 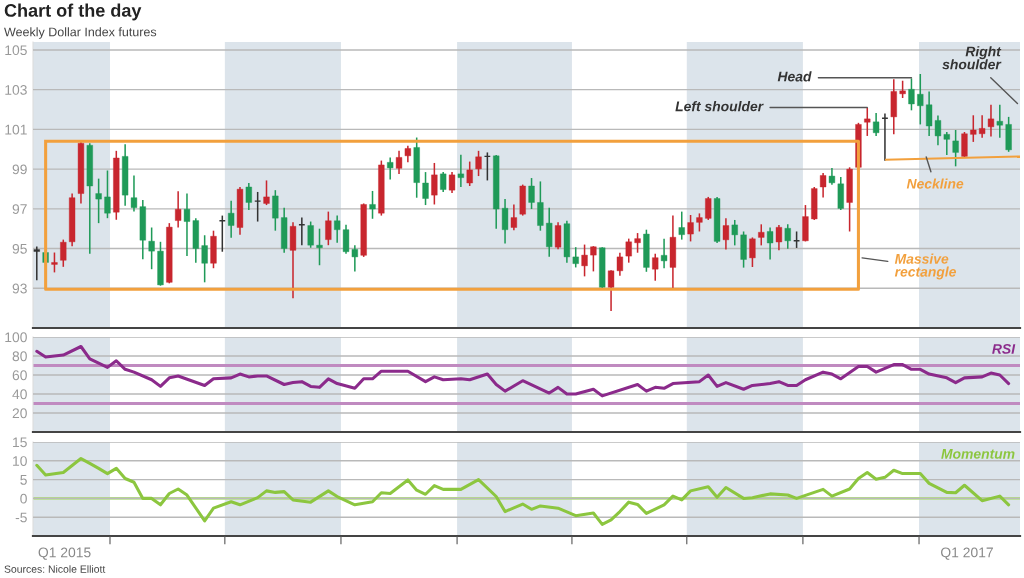 What do you see at coordinates (23, 498) in the screenshot?
I see `y-tick-label: 0` at bounding box center [23, 498].